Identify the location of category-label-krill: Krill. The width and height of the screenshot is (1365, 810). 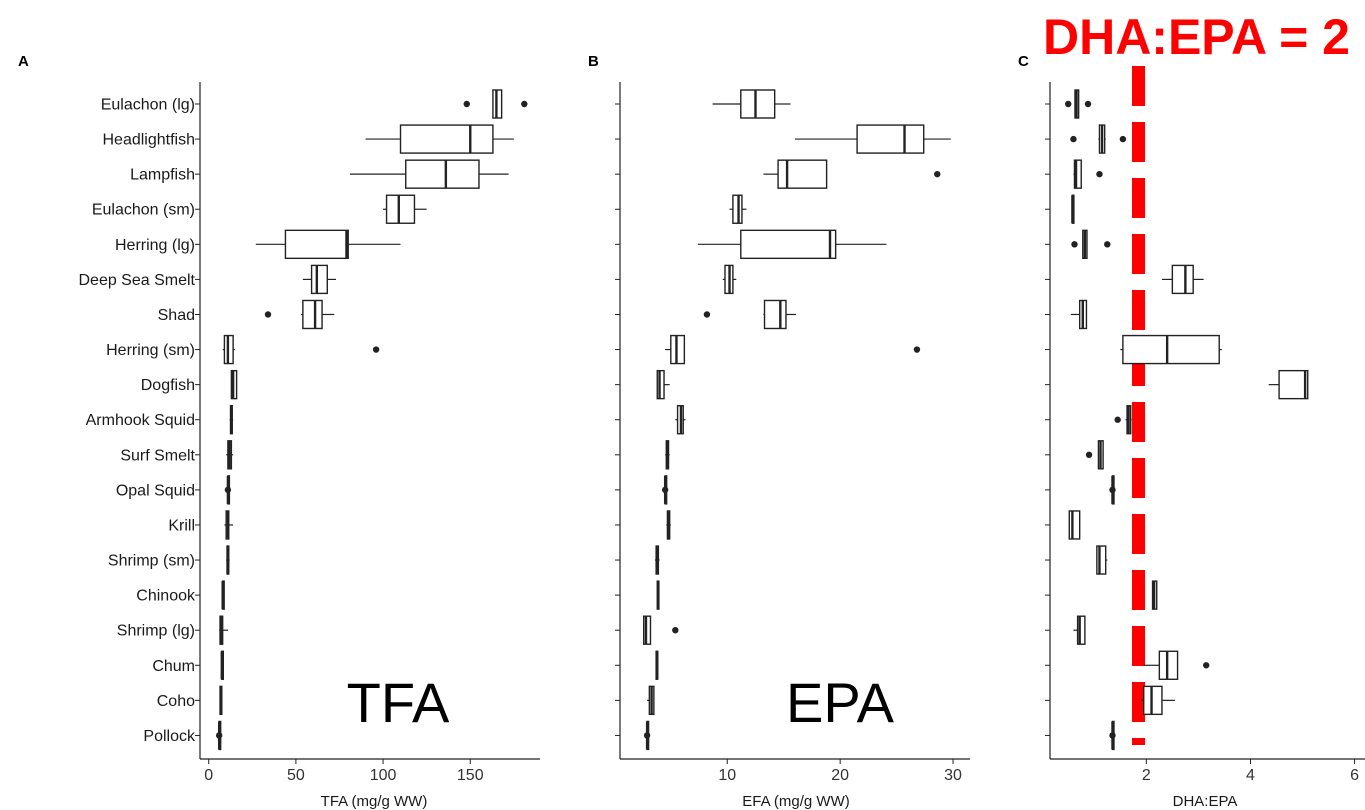
(181, 525).